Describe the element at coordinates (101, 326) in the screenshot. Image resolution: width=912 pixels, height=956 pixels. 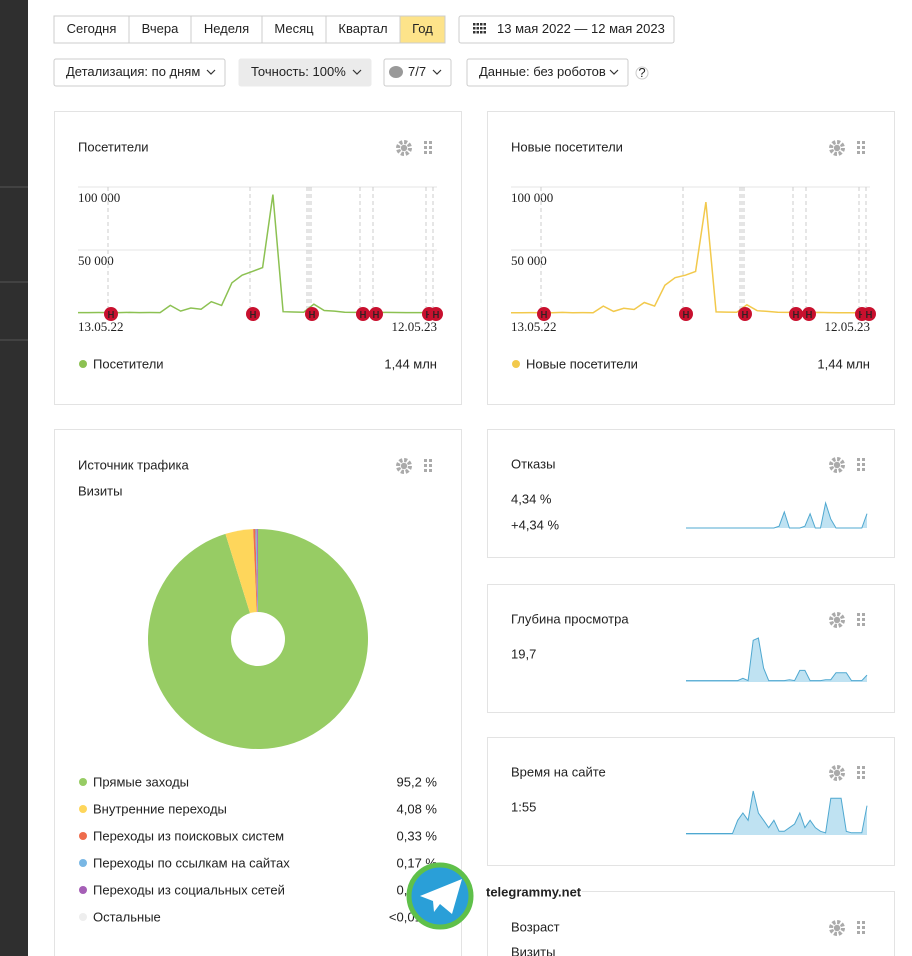
I see `x-tick-label: 13.05.22` at that location.